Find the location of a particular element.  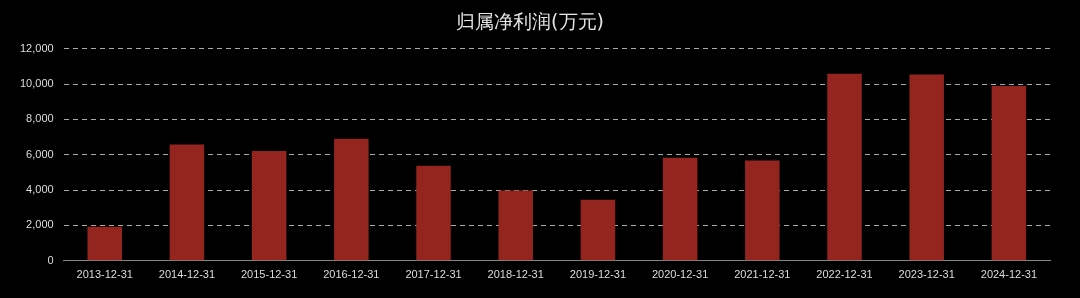

x-tick-label: 2020-12-31 is located at coordinates (680, 274).